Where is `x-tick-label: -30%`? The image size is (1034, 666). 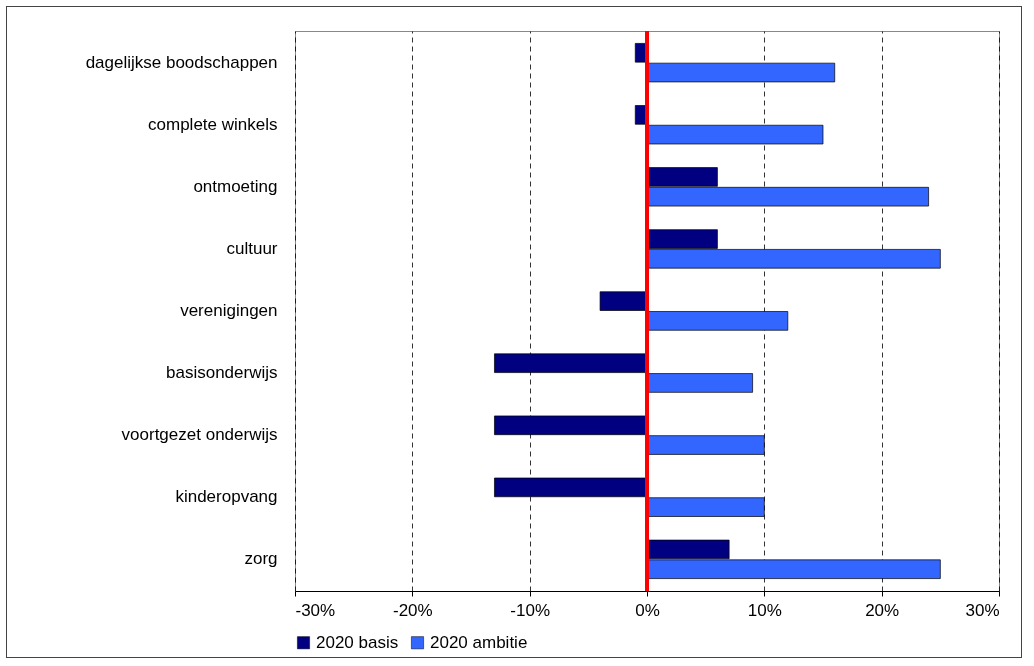 x-tick-label: -30% is located at coordinates (315, 610).